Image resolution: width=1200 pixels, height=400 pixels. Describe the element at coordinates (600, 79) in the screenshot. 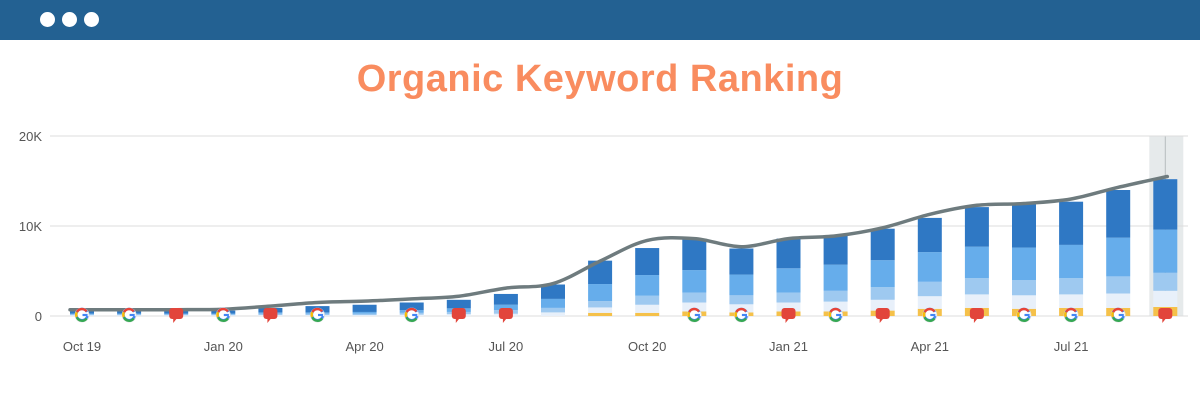

I see `chart-title: Organic Keyword Ranking` at that location.